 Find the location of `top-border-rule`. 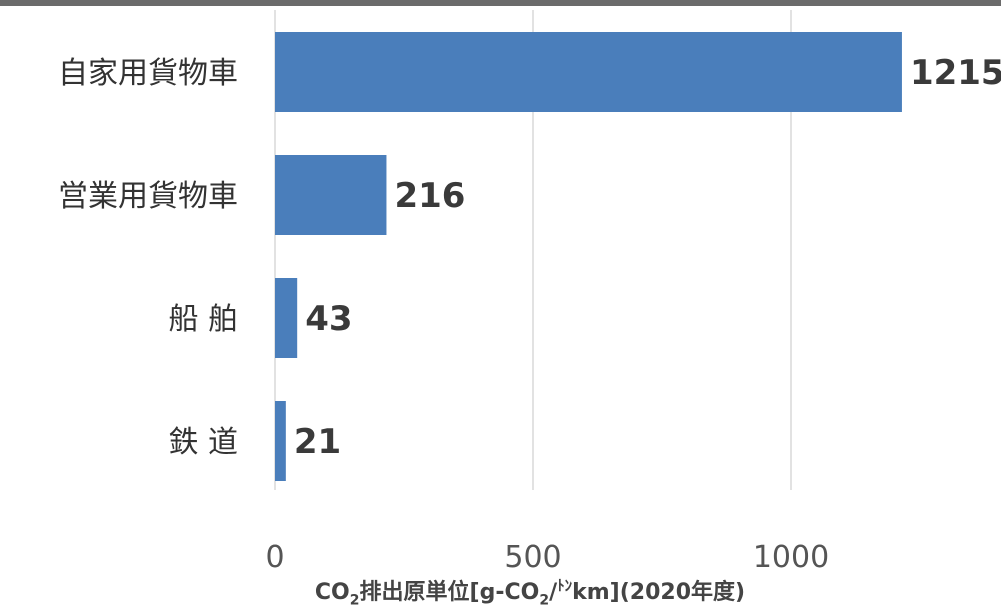

top-border-rule is located at coordinates (500, 3).